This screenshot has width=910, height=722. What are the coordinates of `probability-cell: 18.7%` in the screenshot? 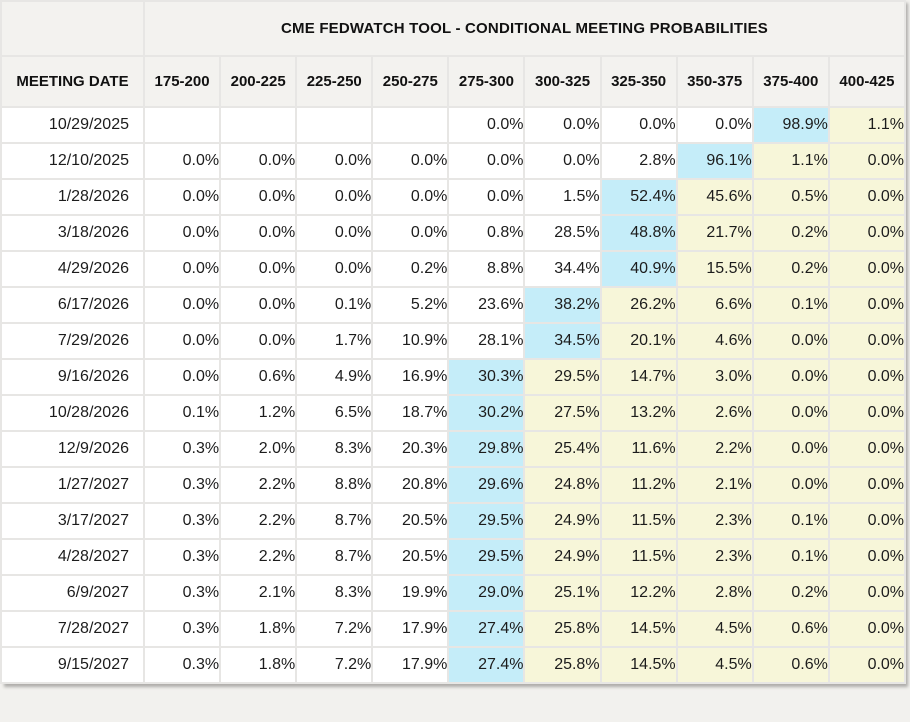 It's located at (410, 413).